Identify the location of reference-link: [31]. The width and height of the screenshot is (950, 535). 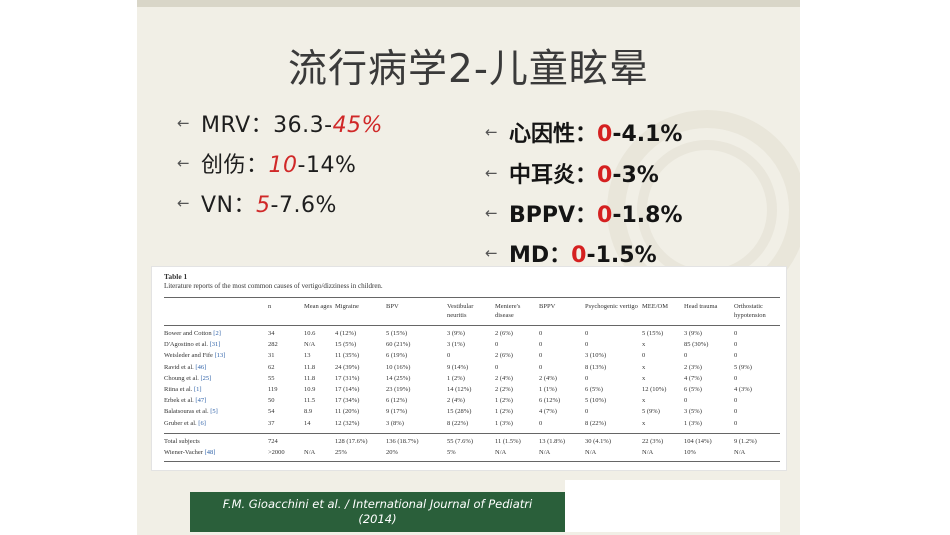
(215, 345).